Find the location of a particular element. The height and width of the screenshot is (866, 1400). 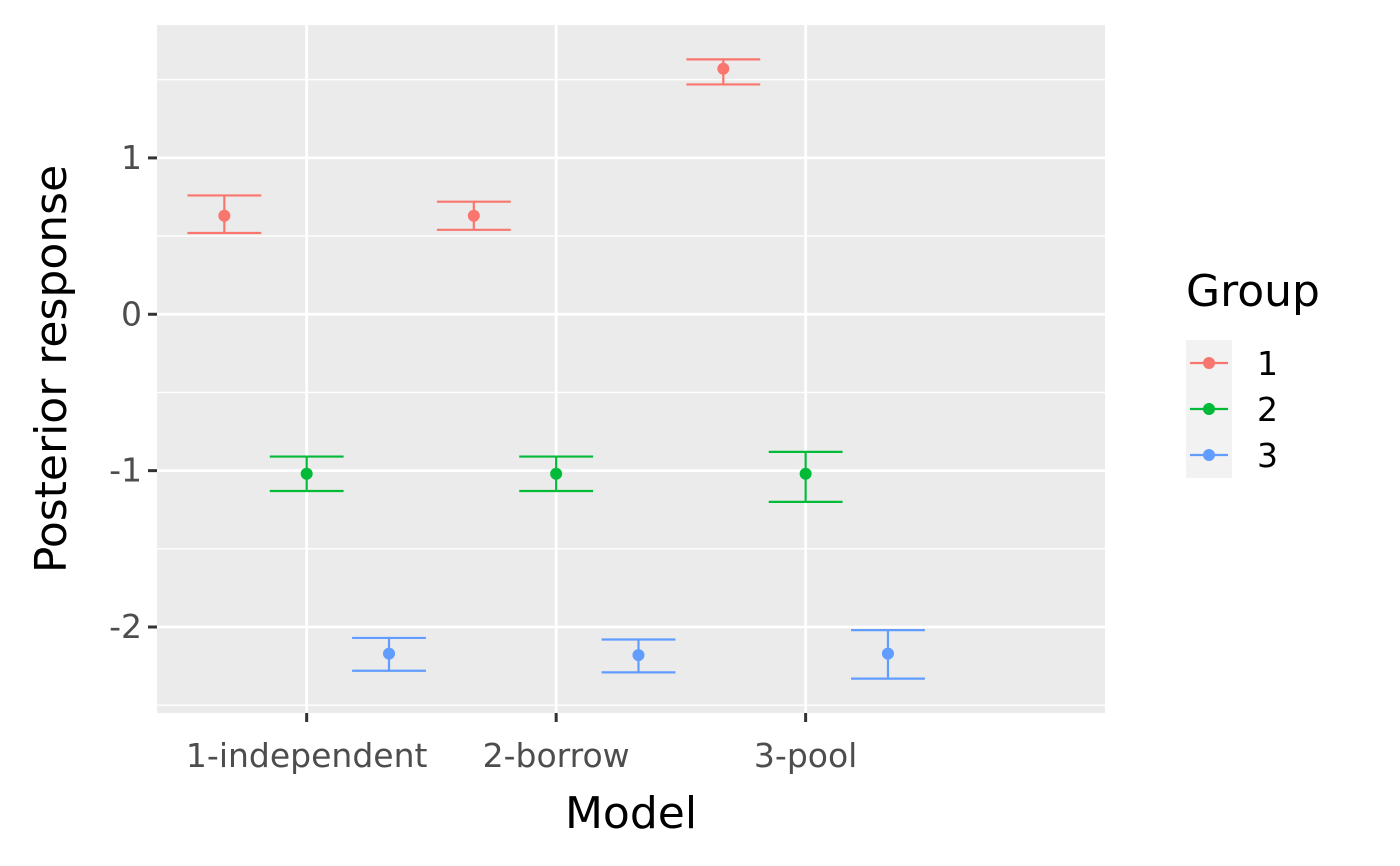

y-tick-label: -1 is located at coordinates (125, 470).